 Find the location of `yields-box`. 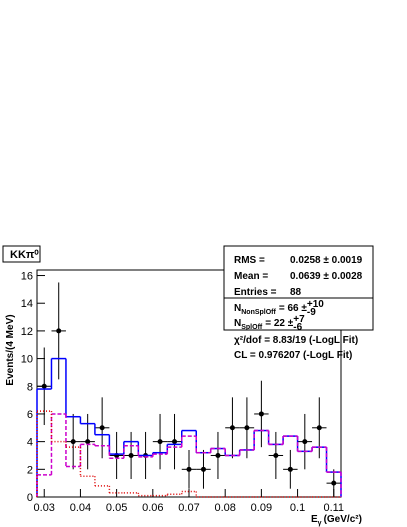

yields-box is located at coordinates (298, 314).